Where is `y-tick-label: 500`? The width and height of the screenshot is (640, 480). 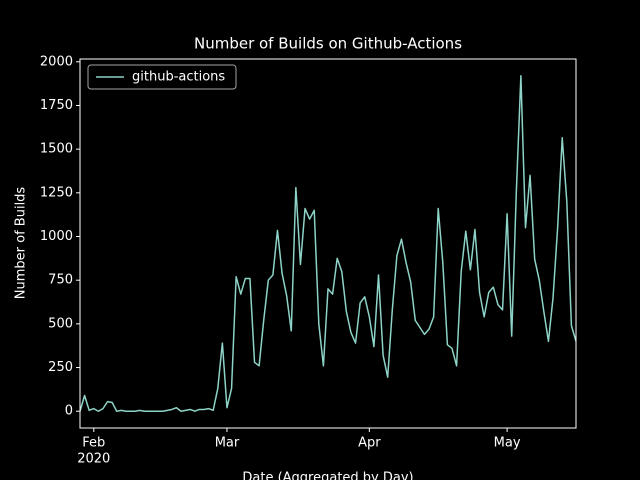 y-tick-label: 500 is located at coordinates (60, 323).